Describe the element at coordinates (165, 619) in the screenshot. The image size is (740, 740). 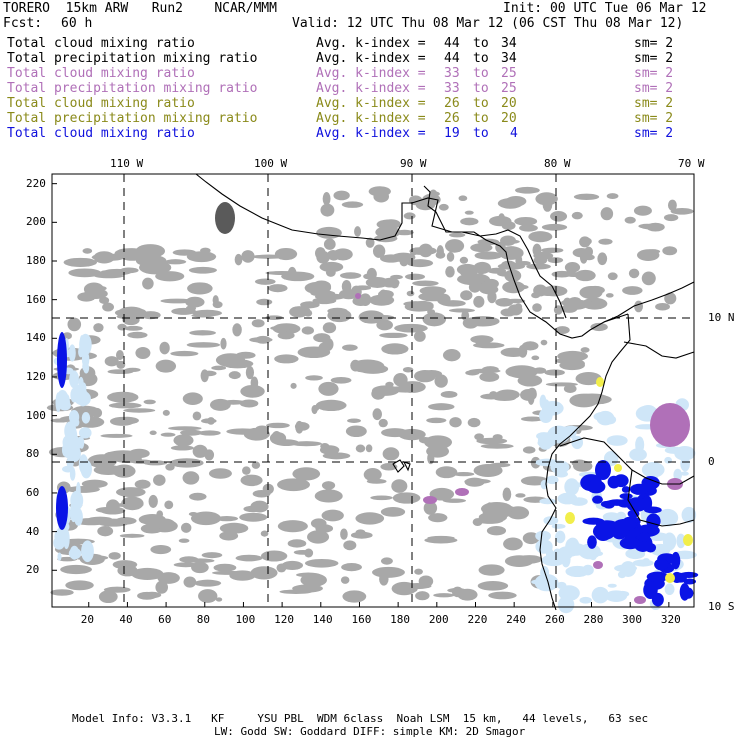
I see `x-index-label: 60` at that location.